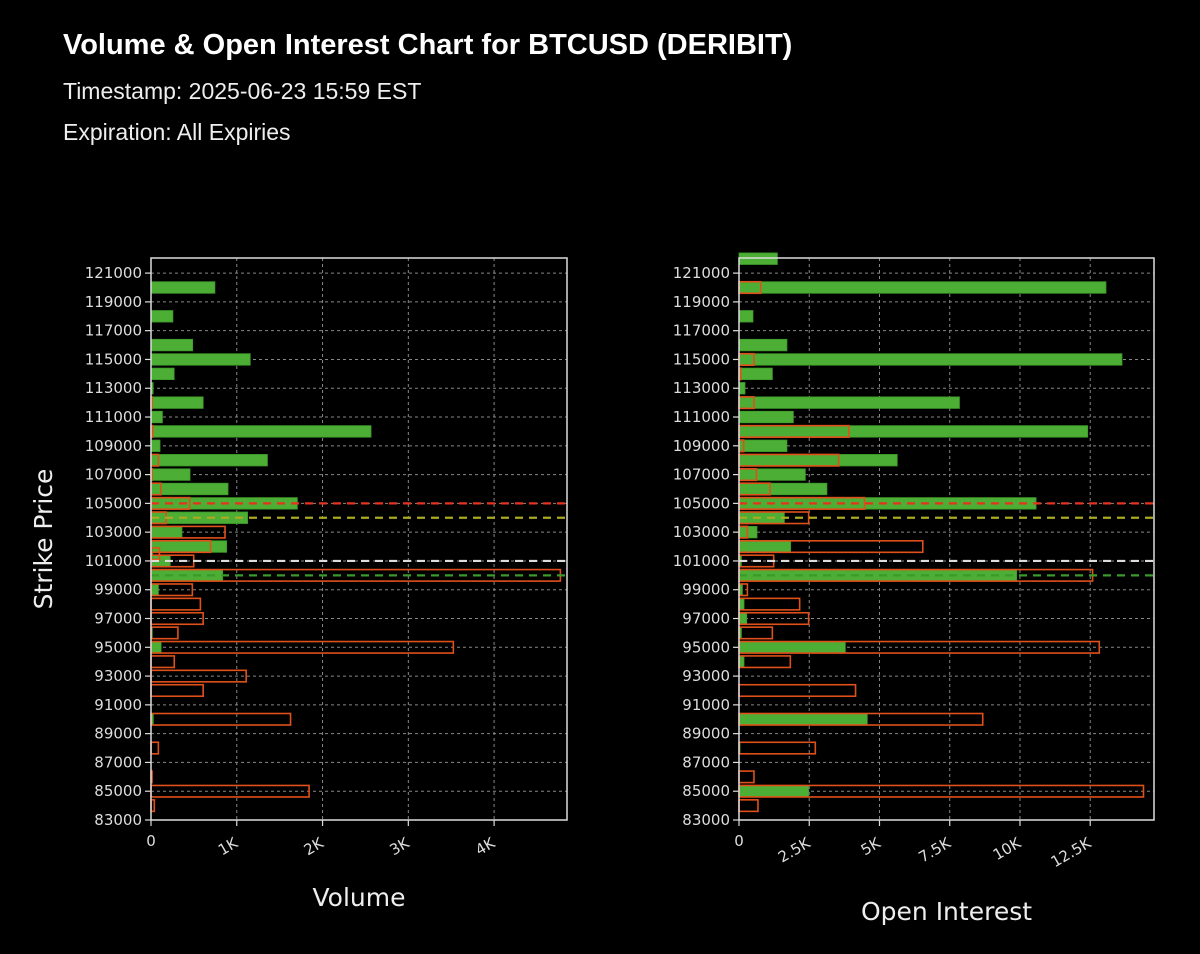 The width and height of the screenshot is (1200, 954). What do you see at coordinates (118, 619) in the screenshot?
I see `y-tick-label: 97000` at bounding box center [118, 619].